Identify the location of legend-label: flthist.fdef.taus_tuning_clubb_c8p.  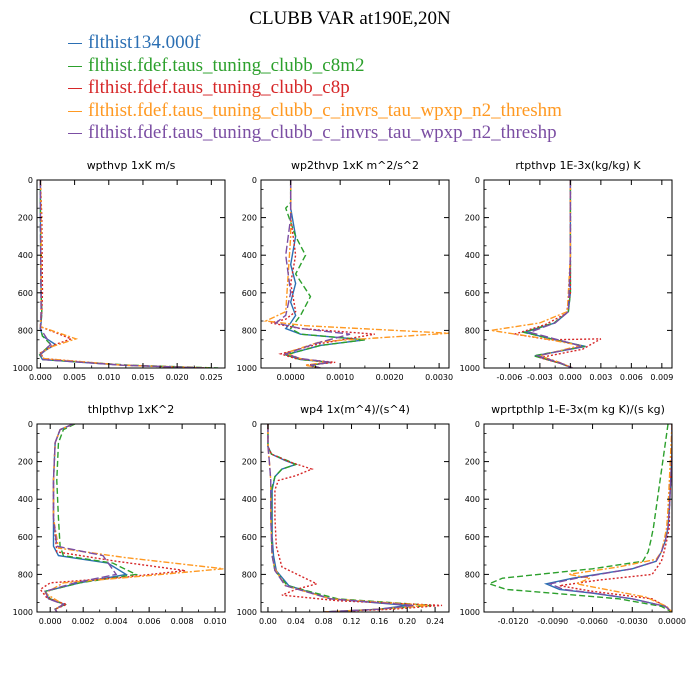
(219, 87).